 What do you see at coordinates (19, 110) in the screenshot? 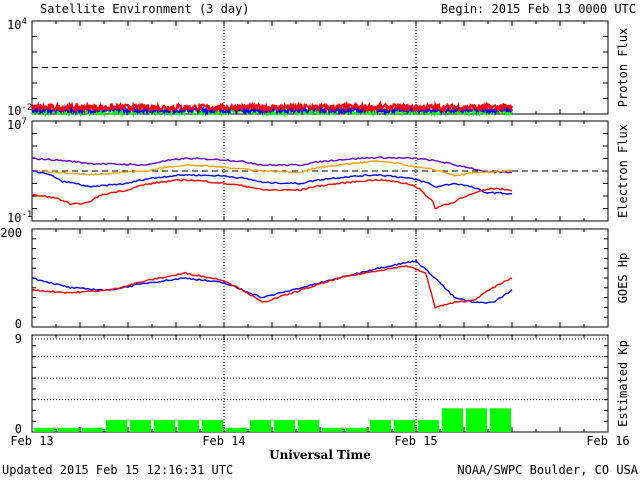
I see `y-tick-label: 10-2` at bounding box center [19, 110].